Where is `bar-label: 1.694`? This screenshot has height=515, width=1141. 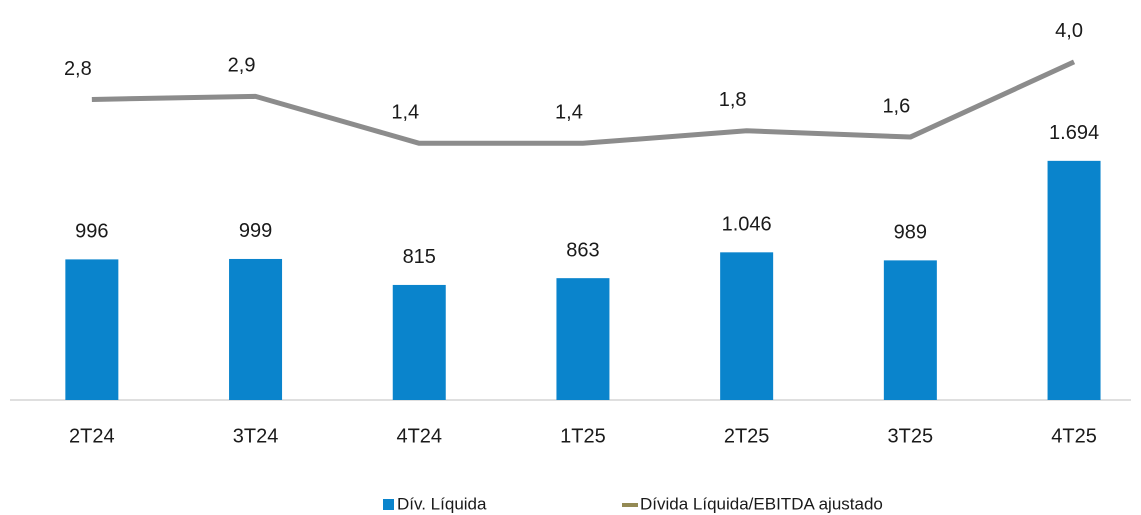 bar-label: 1.694 is located at coordinates (1074, 133).